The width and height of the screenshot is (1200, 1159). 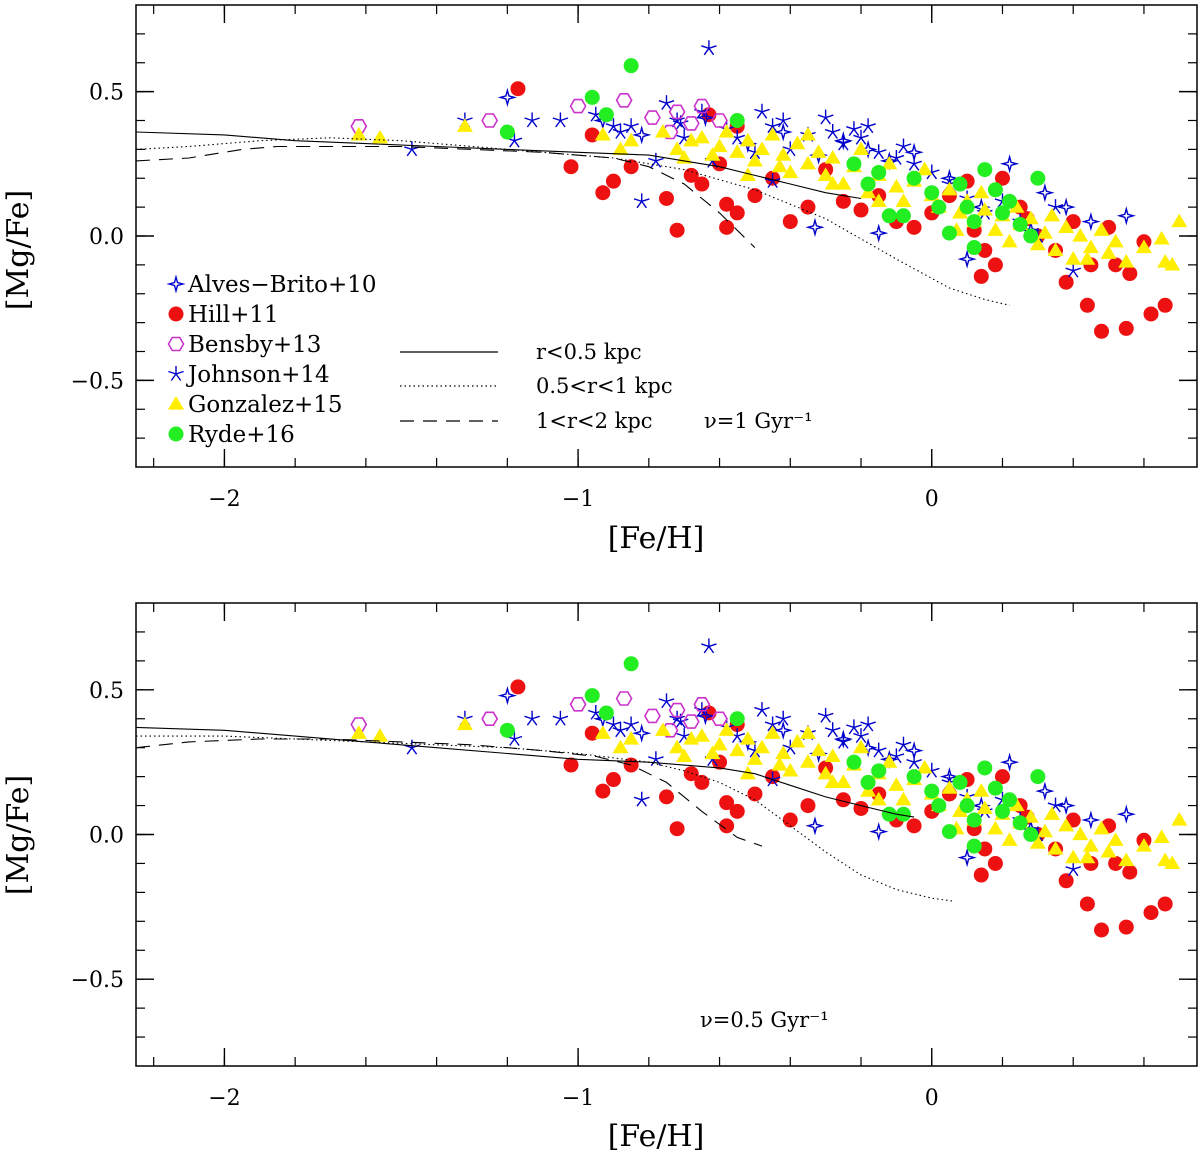 What do you see at coordinates (233, 315) in the screenshot?
I see `legend-label-hill: Hill+11` at bounding box center [233, 315].